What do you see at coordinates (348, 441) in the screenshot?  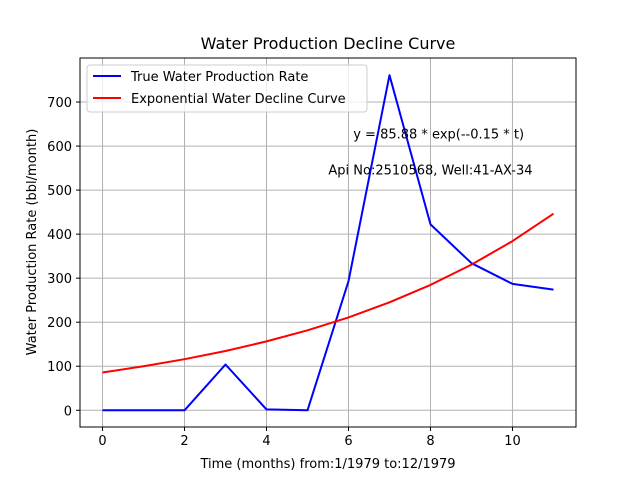 I see `x-tick-label: 6` at bounding box center [348, 441].